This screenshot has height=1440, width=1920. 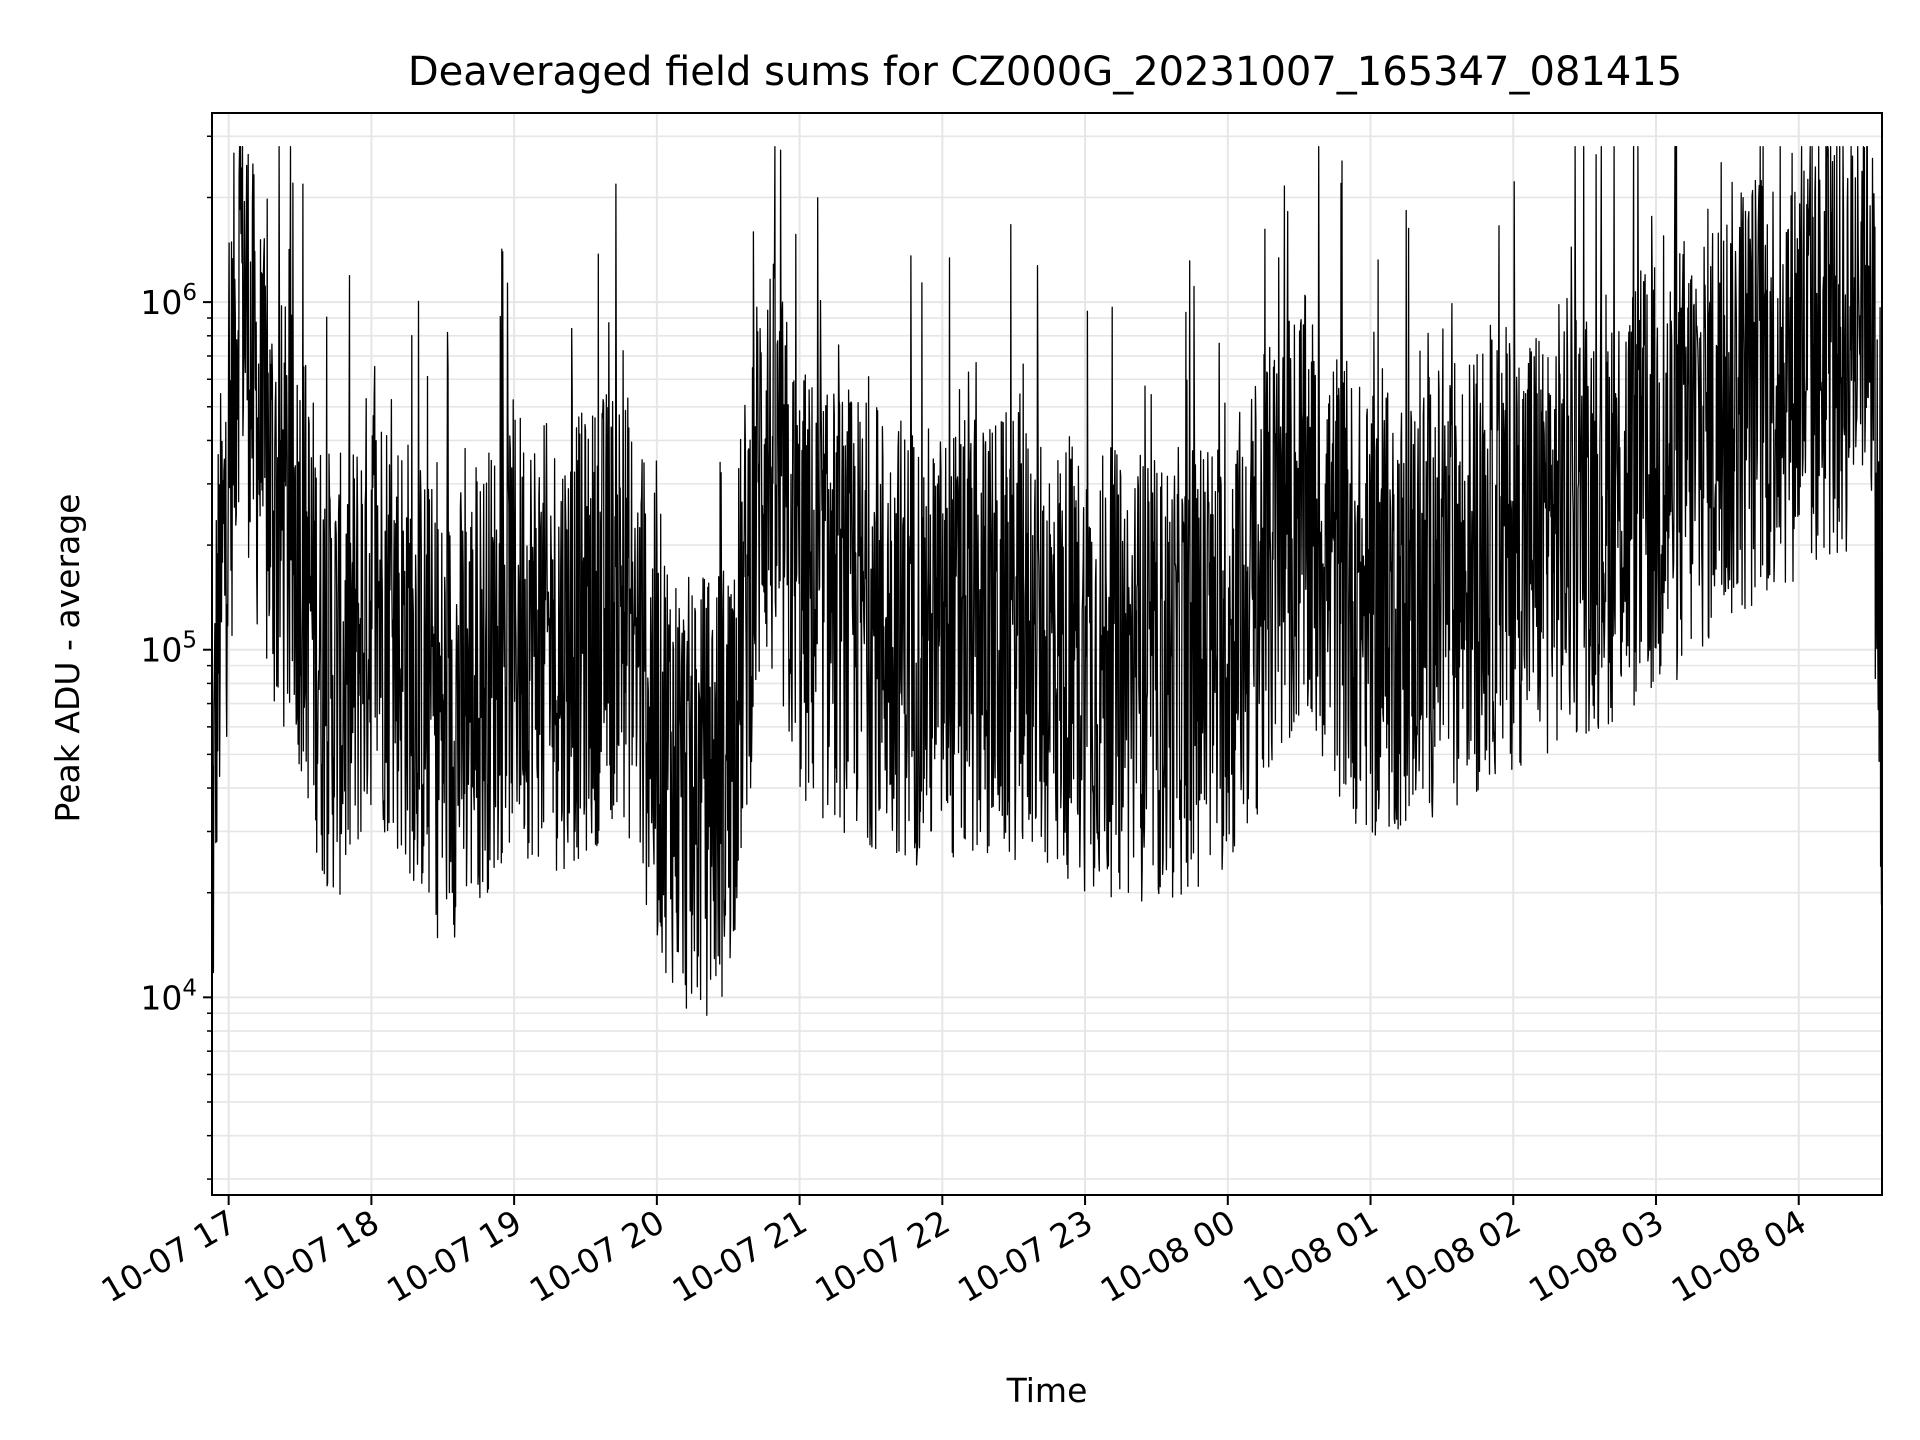 I want to click on y-tick-label: 104, so click(x=168, y=996).